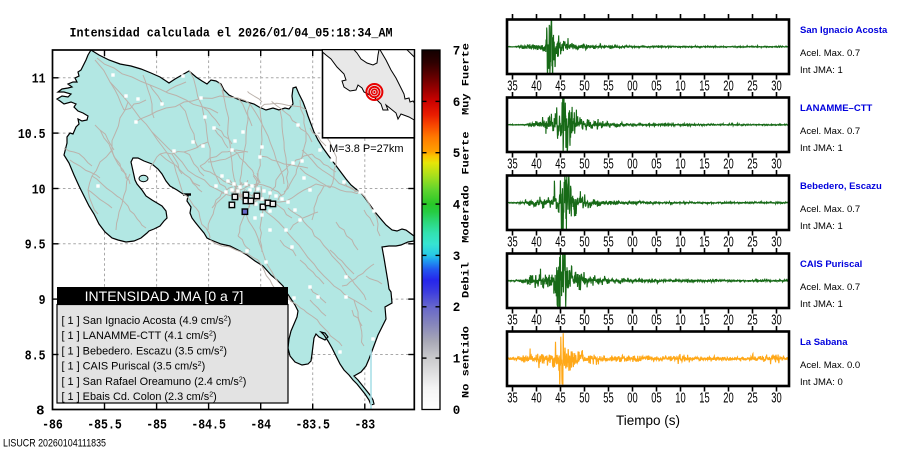 This screenshot has height=460, width=910. What do you see at coordinates (457, 360) in the screenshot?
I see `svg-text: 1` at bounding box center [457, 360].